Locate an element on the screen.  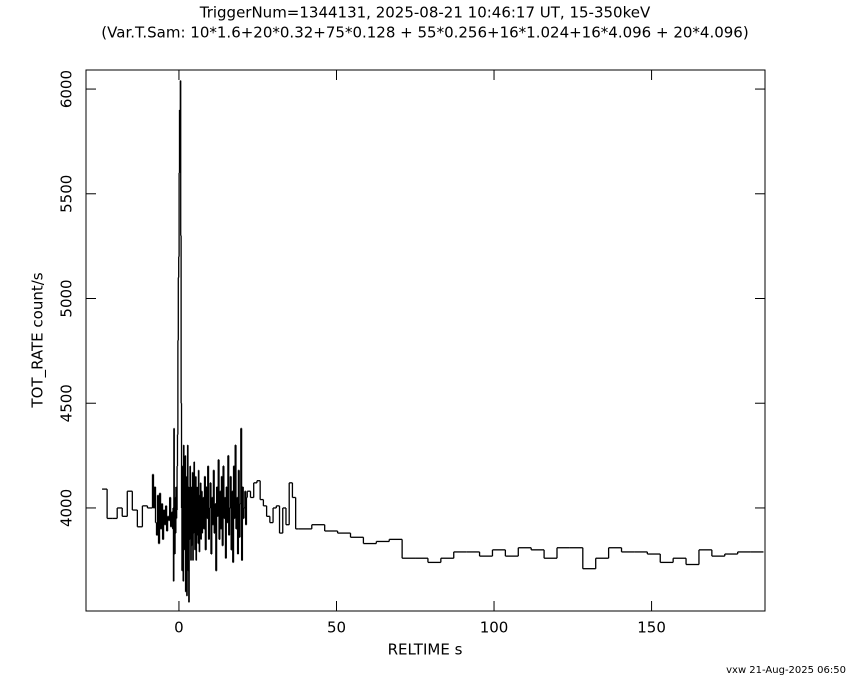
x-tick-label: 100 is located at coordinates (494, 628).